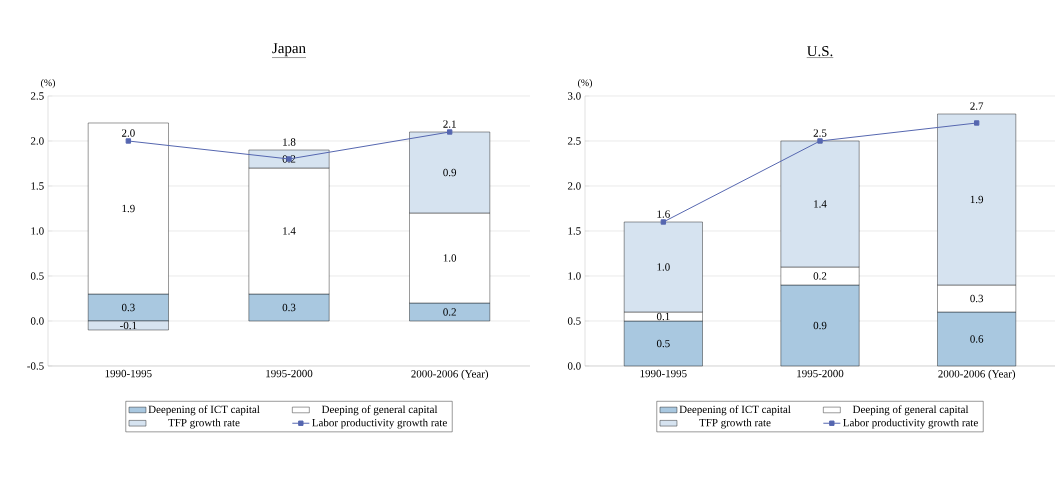  What do you see at coordinates (663, 343) in the screenshot?
I see `data-label: 0.5` at bounding box center [663, 343].